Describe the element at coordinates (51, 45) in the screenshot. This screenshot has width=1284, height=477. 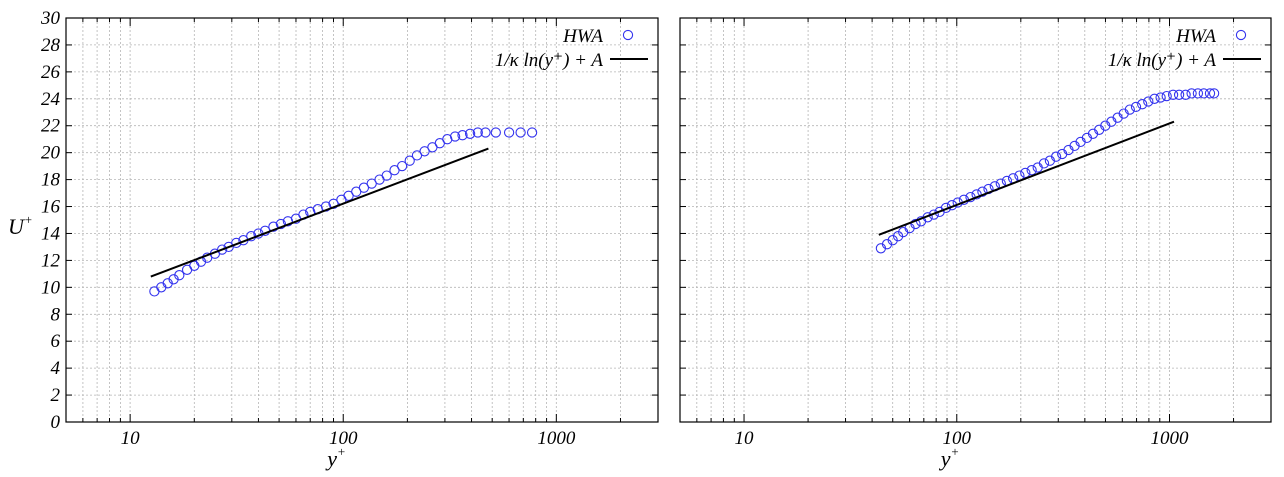
I see `y-tick-label: 28` at that location.